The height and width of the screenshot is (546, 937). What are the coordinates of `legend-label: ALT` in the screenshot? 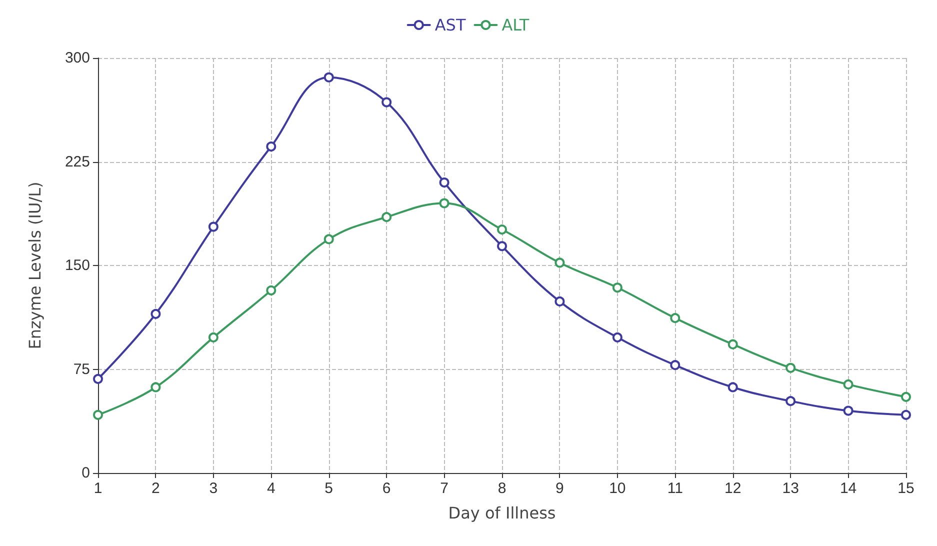 It's located at (516, 25).